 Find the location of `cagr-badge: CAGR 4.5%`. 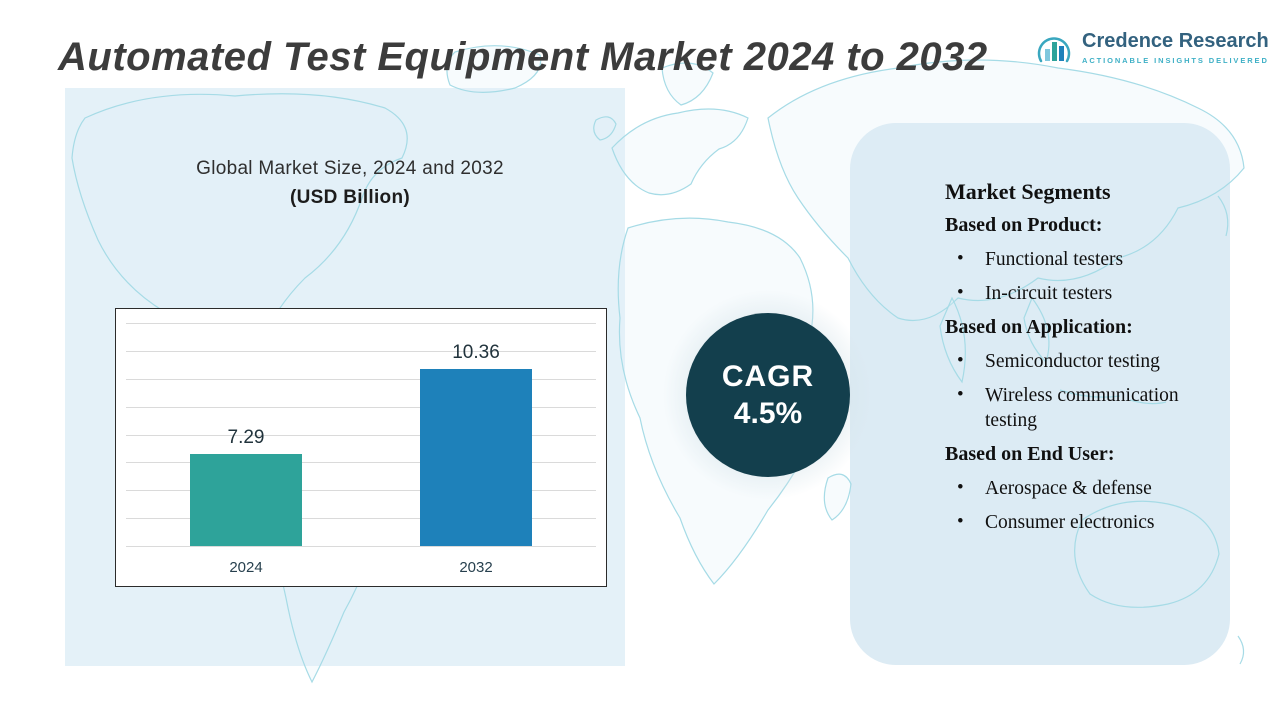

cagr-badge: CAGR 4.5% is located at coordinates (768, 395).